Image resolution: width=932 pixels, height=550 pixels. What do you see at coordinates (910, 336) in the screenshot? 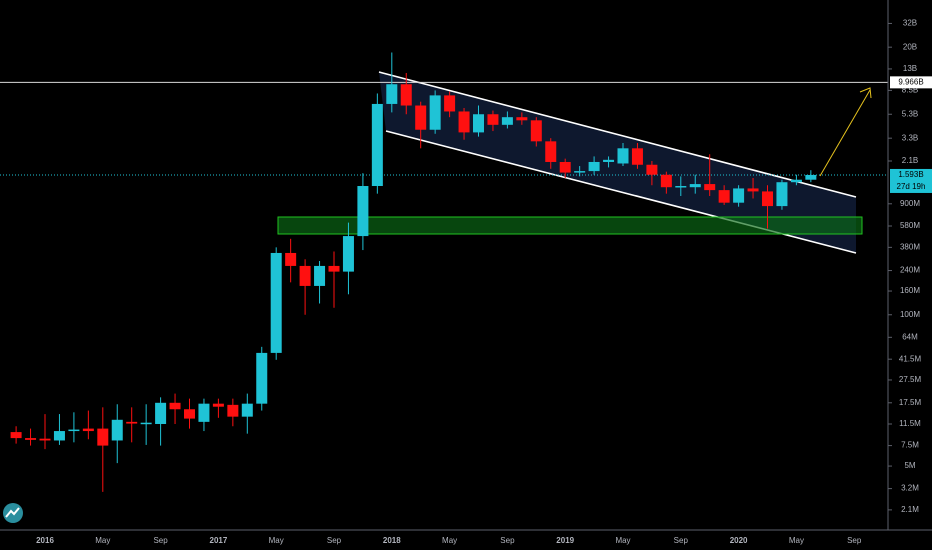
I see `y-tick-label: 64M` at bounding box center [910, 336].